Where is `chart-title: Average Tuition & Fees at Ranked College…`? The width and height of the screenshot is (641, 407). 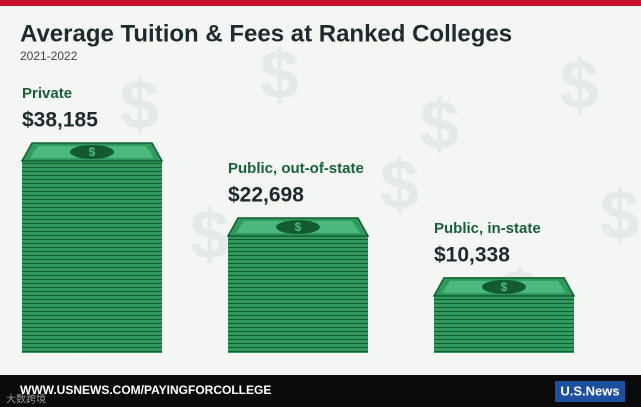 chart-title: Average Tuition & Fees at Ranked College… is located at coordinates (266, 33).